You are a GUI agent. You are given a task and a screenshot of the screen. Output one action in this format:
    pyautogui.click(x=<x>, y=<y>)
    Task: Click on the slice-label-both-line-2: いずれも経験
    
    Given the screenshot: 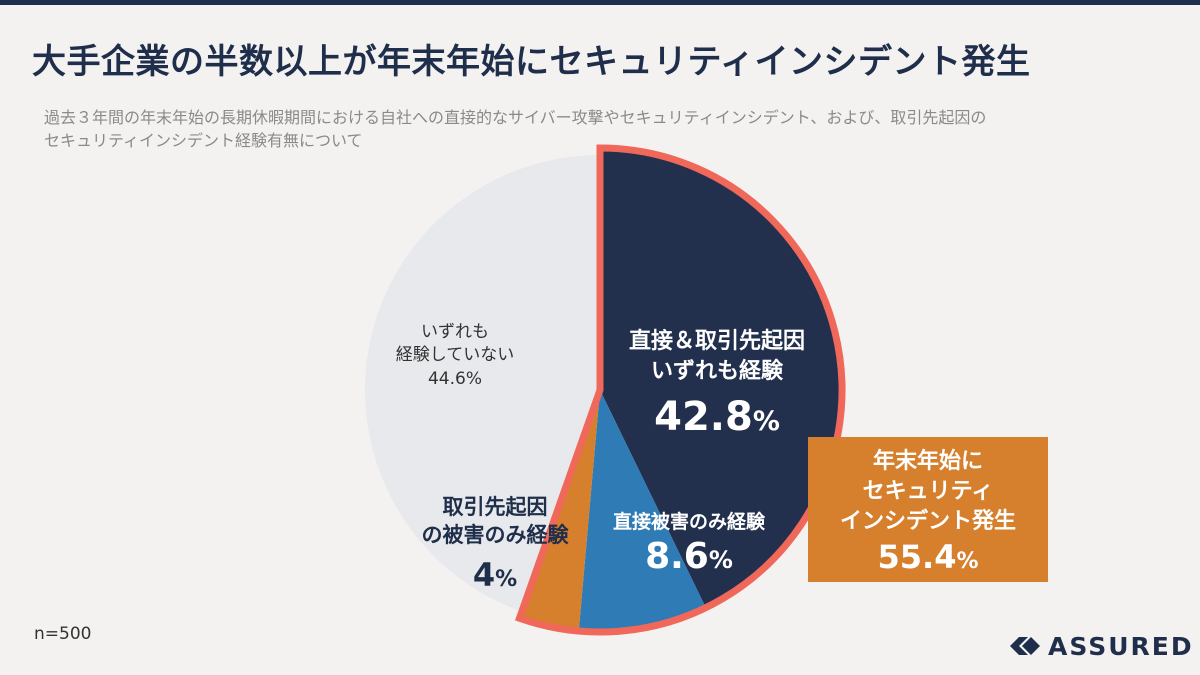 What is the action you would take?
    pyautogui.click(x=717, y=371)
    